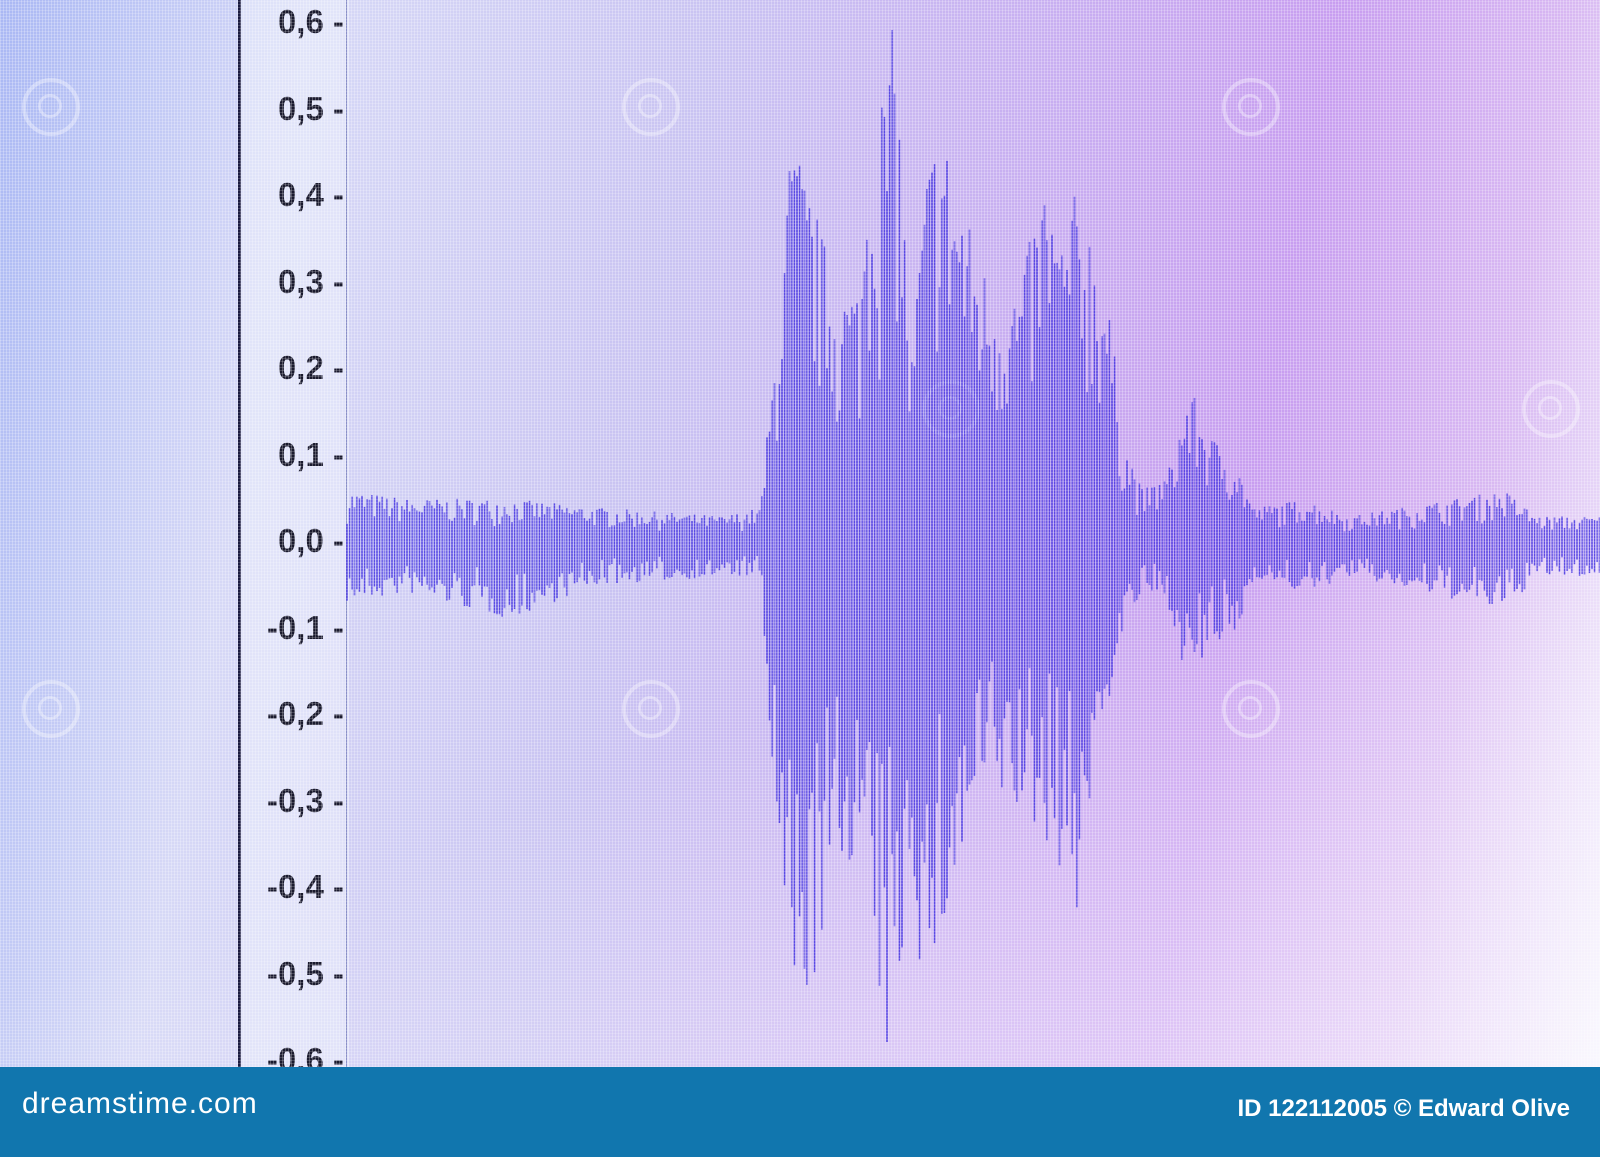 The image size is (1600, 1157). Describe the element at coordinates (305, 627) in the screenshot. I see `y-tick-label: -0,1 -` at that location.